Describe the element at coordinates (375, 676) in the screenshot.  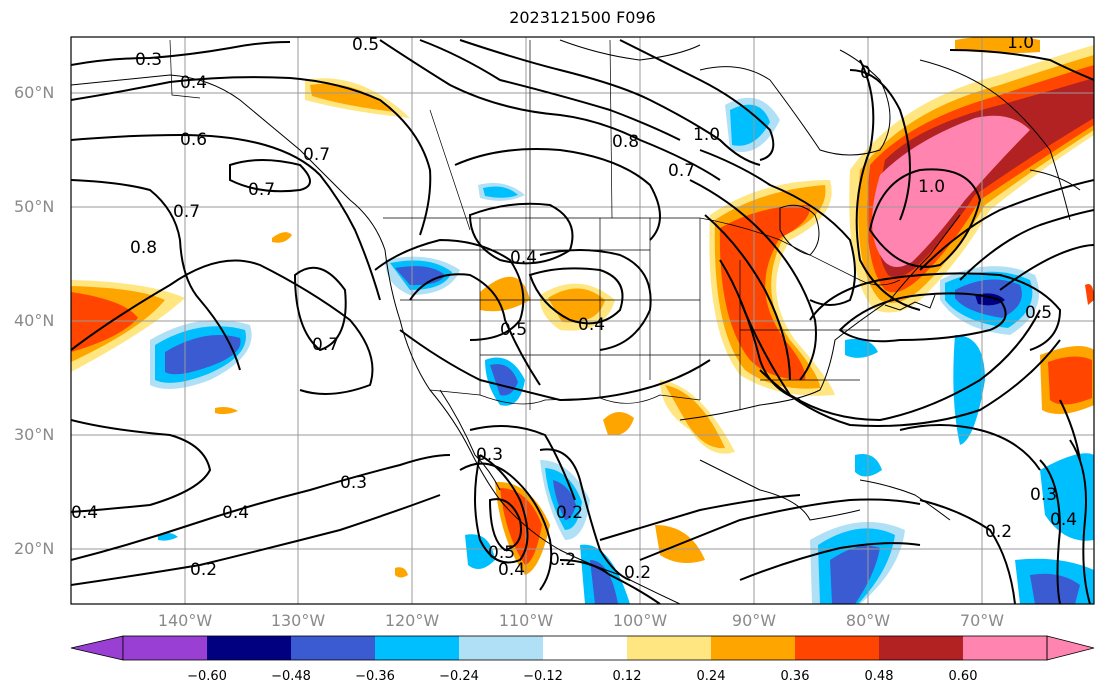
I see `colorbar-tick: −0.36` at that location.